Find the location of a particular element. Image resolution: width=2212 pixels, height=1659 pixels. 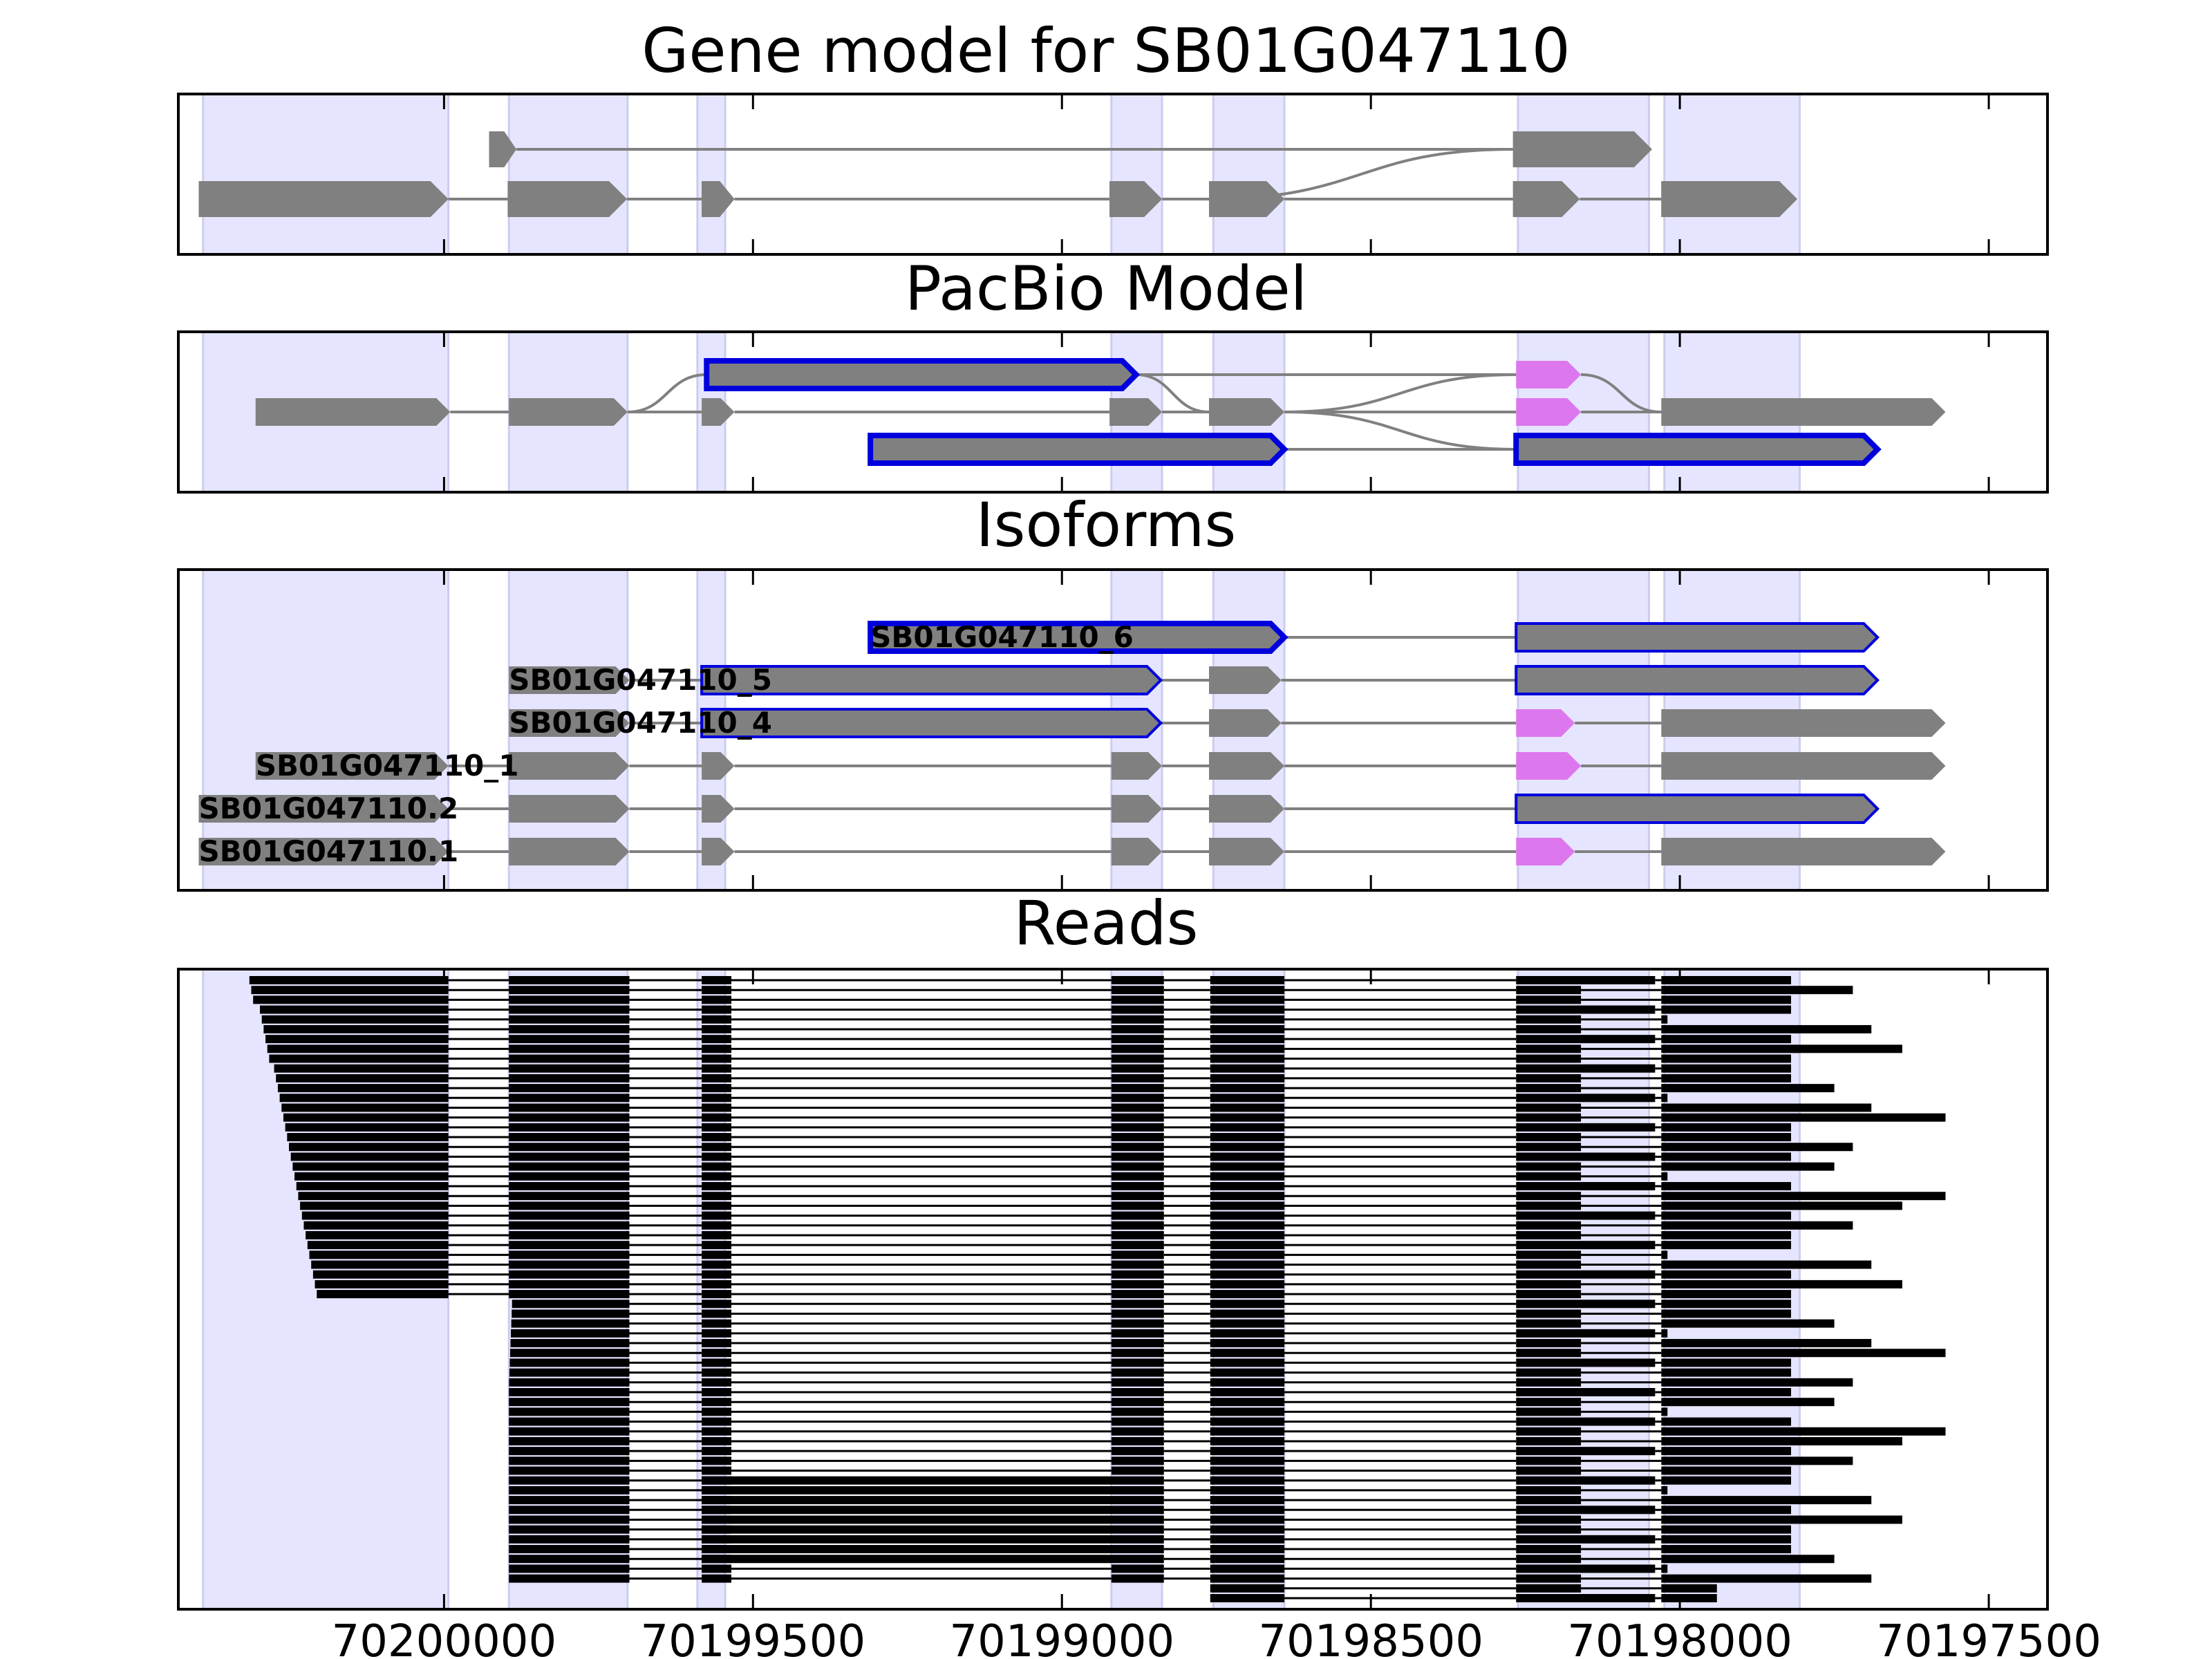

isoform-label: SB01G047110_5 is located at coordinates (640, 680).